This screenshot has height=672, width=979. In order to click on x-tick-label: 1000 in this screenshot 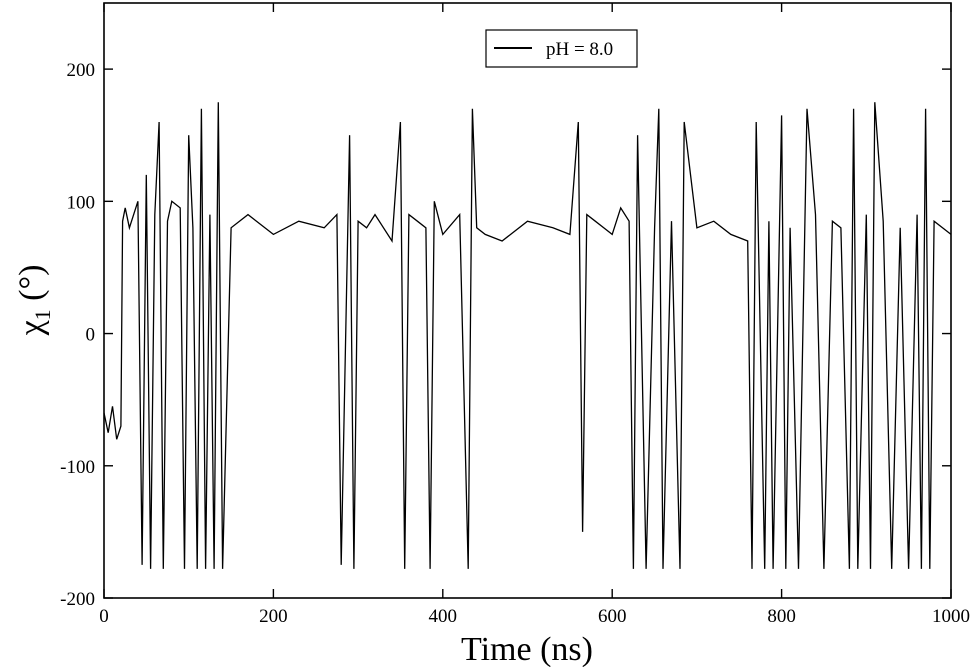, I will do `click(951, 616)`.